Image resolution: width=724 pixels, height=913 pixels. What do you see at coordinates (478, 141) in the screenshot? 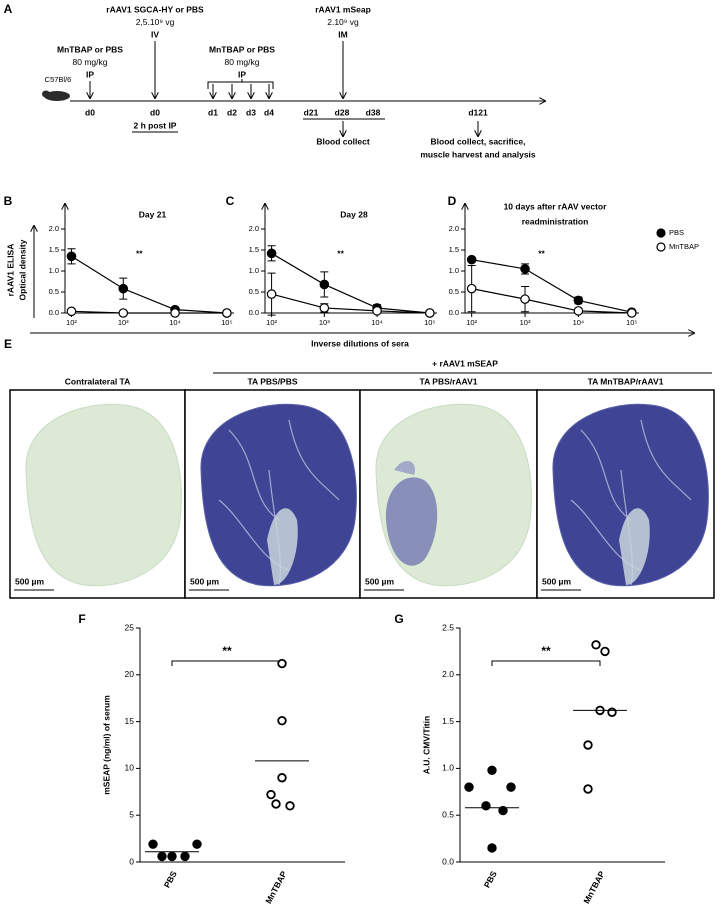
I see `outcome-label: Blood collect, sacrifice,` at bounding box center [478, 141].